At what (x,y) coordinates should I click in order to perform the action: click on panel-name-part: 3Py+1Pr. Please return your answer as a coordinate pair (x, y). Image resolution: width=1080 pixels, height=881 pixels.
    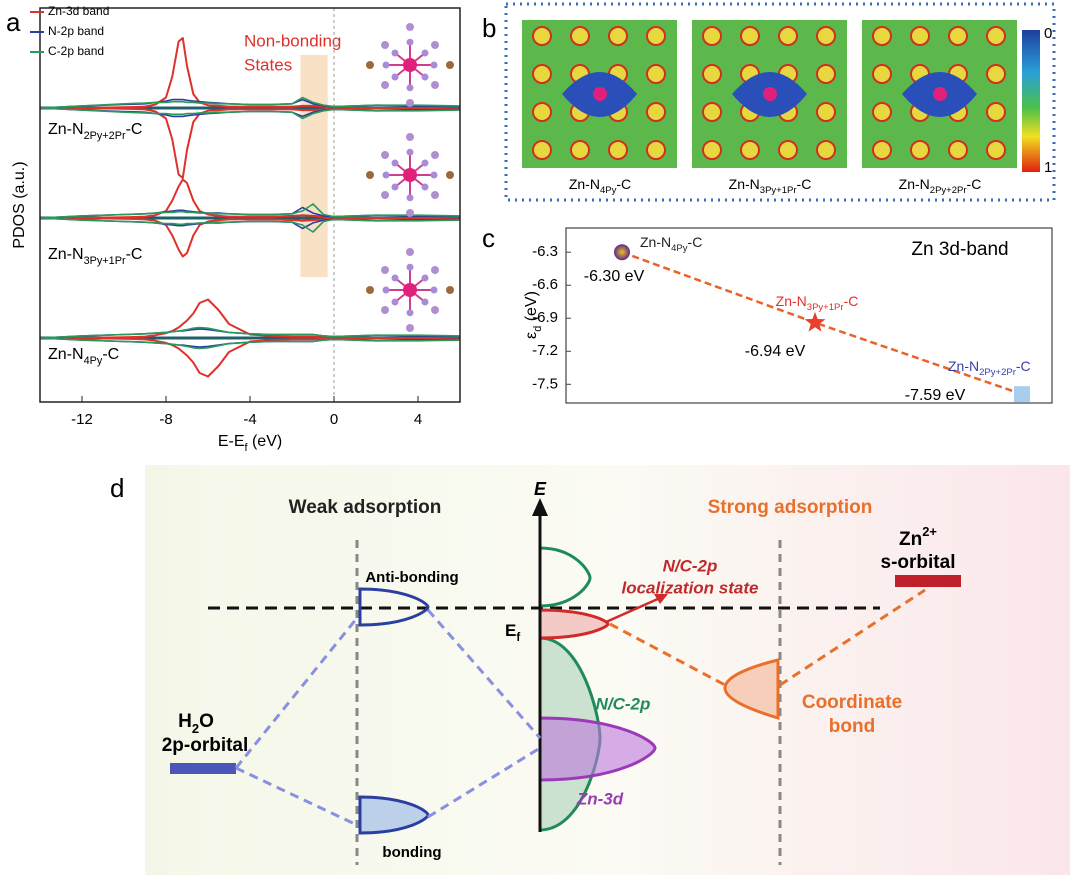
    Looking at the image, I should click on (105, 261).